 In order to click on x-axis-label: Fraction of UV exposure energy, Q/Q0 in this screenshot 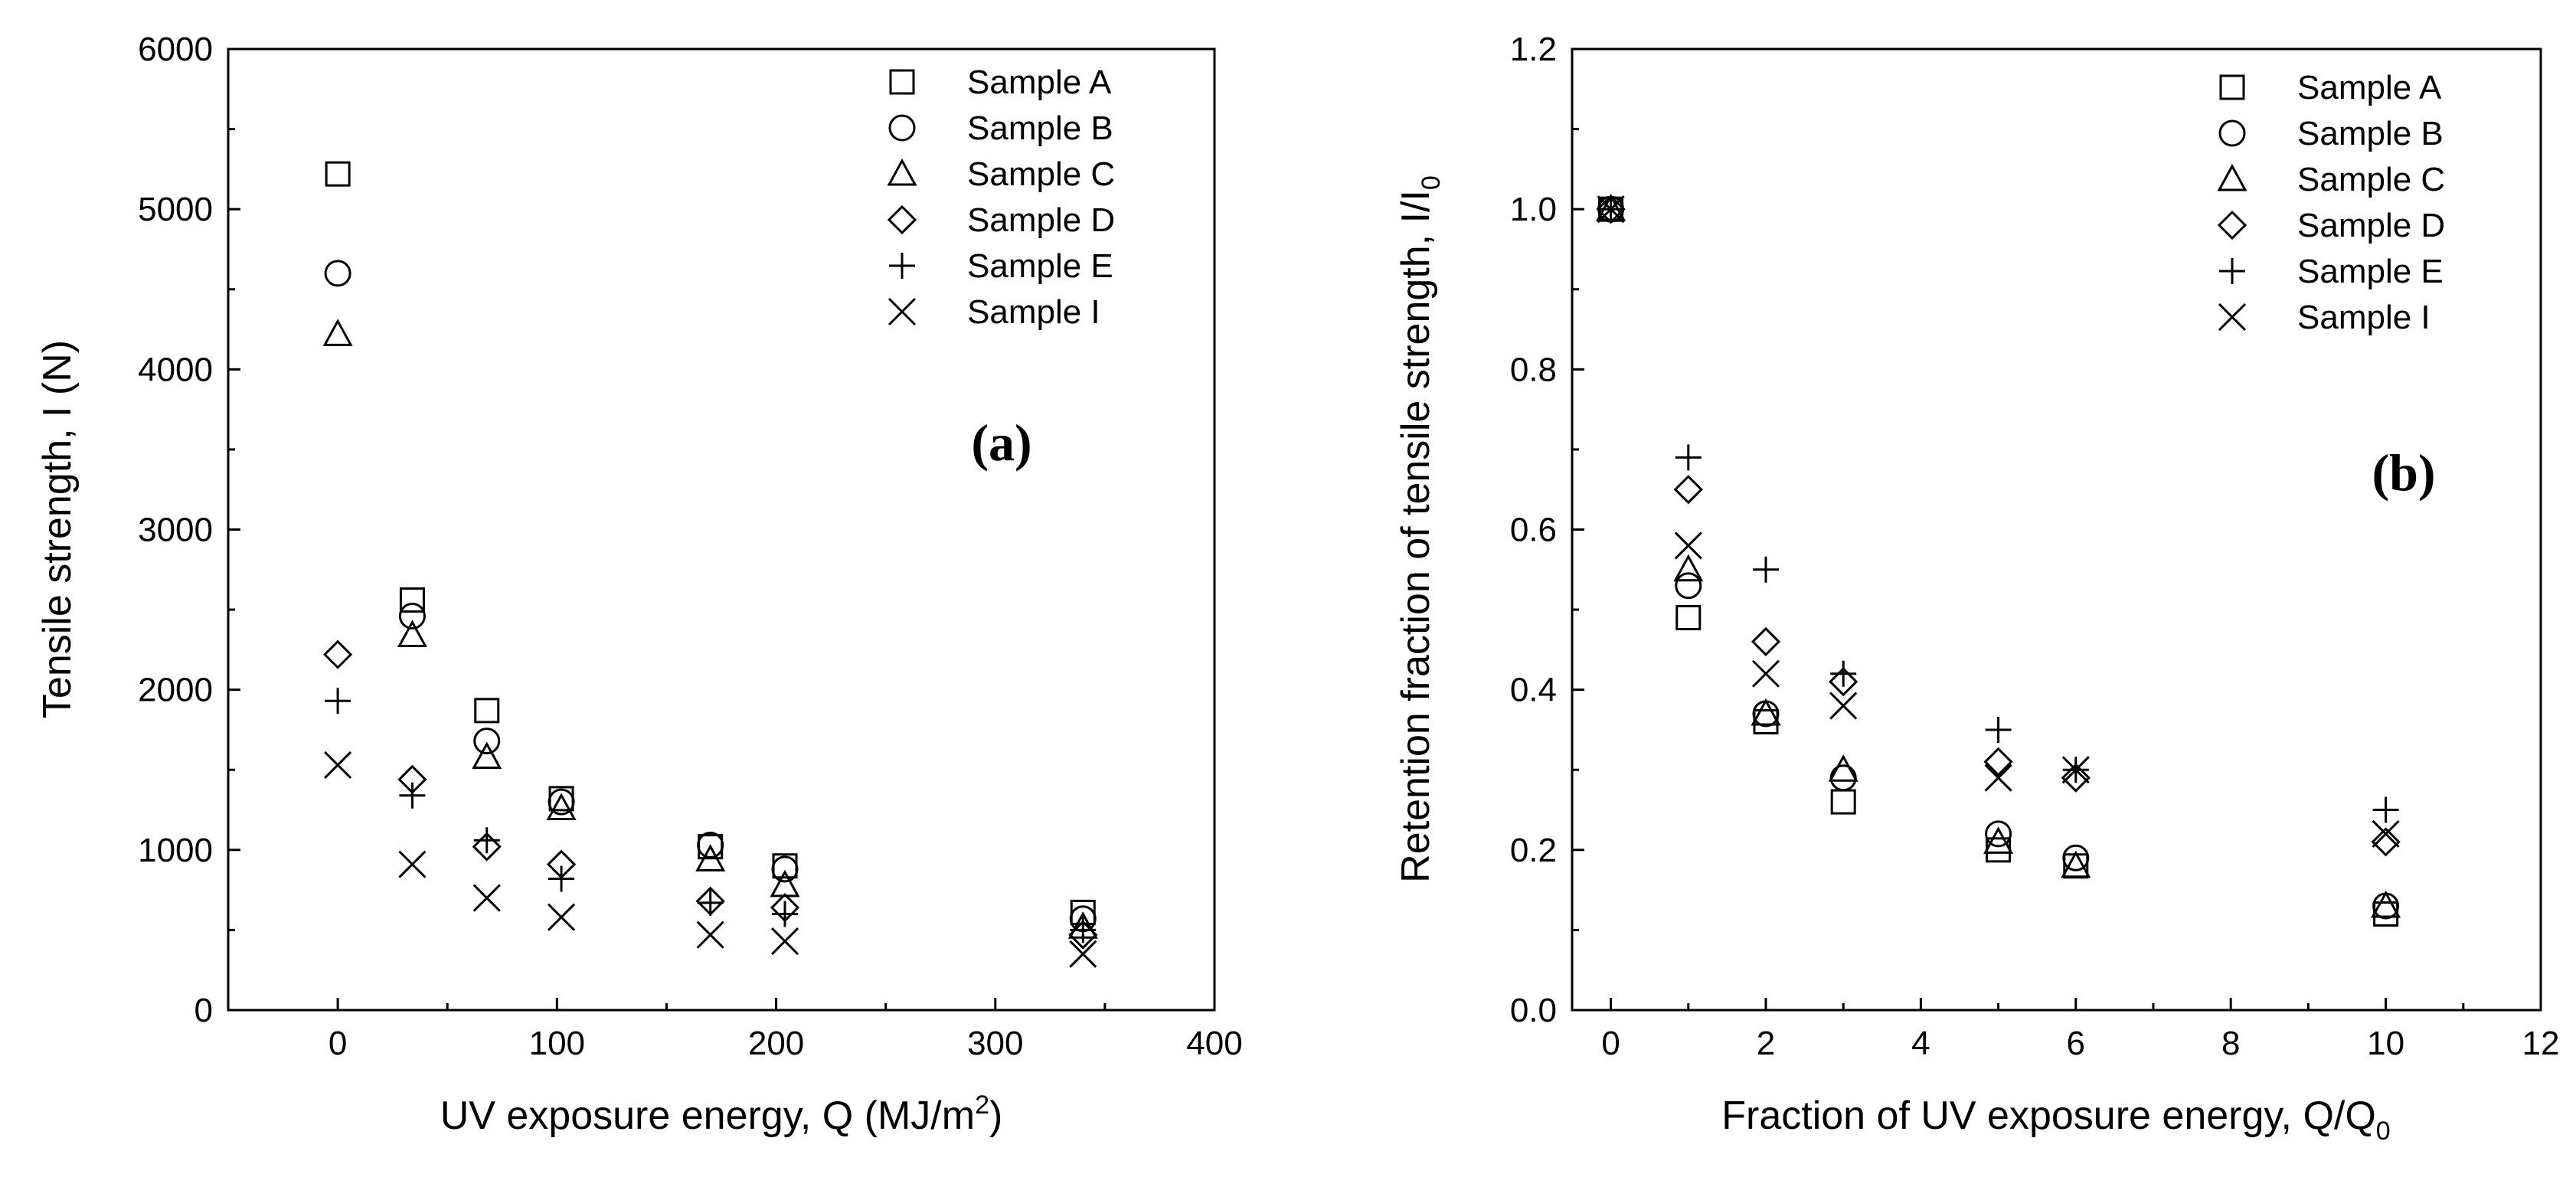, I will do `click(2055, 1120)`.